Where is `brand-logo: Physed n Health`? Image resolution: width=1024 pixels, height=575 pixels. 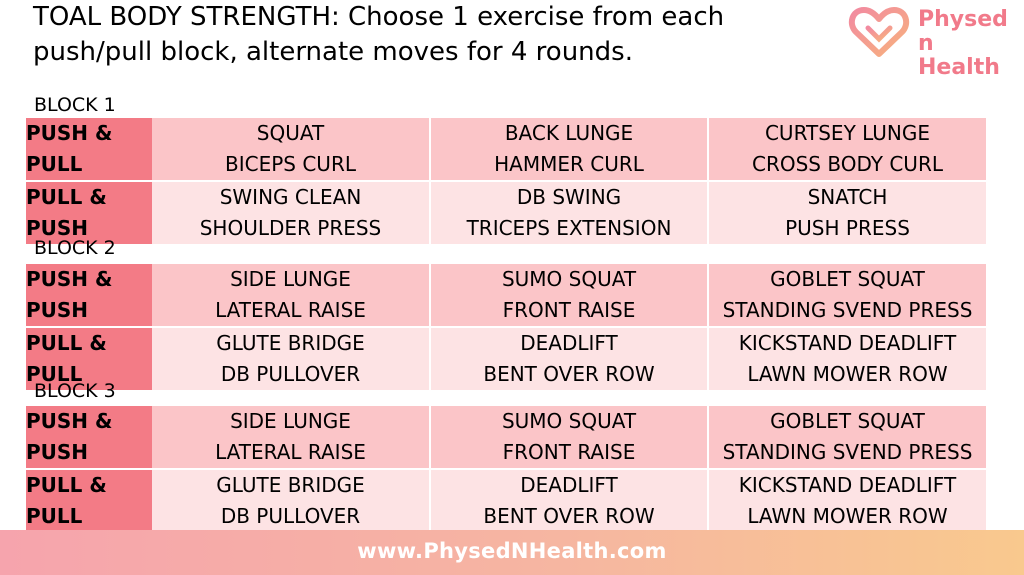 brand-logo: Physed n Health is located at coordinates (933, 42).